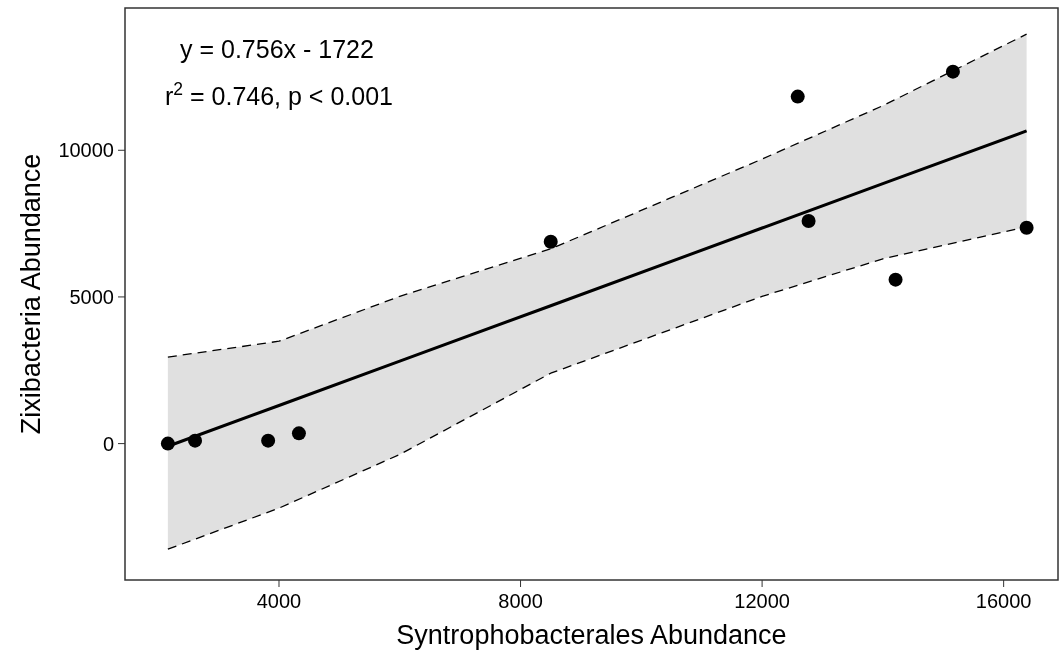 The width and height of the screenshot is (1063, 660). I want to click on y-tick-label: 0, so click(108, 443).